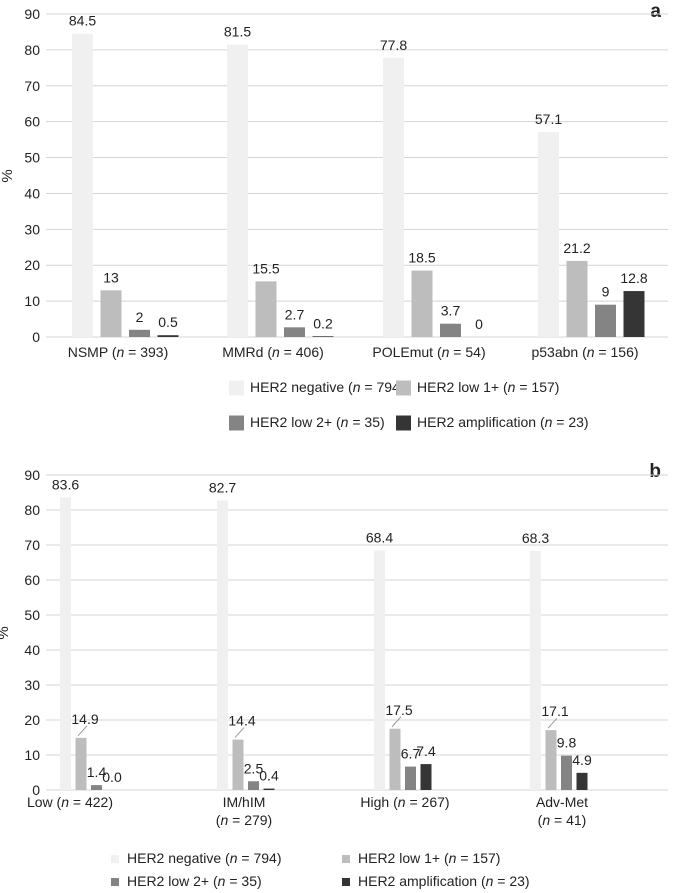  Describe the element at coordinates (393, 45) in the screenshot. I see `data-label: 77.8` at that location.